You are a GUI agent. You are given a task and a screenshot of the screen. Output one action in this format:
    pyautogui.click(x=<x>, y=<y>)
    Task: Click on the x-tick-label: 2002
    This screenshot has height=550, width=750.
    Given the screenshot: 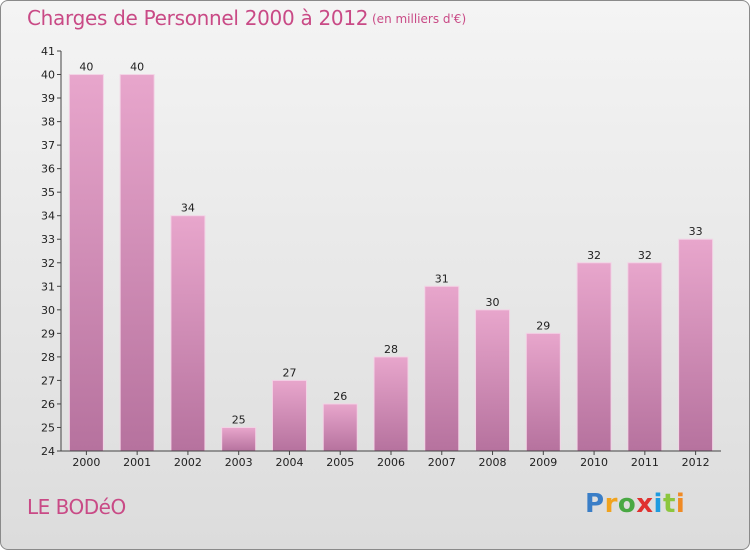 What is the action you would take?
    pyautogui.click(x=188, y=462)
    